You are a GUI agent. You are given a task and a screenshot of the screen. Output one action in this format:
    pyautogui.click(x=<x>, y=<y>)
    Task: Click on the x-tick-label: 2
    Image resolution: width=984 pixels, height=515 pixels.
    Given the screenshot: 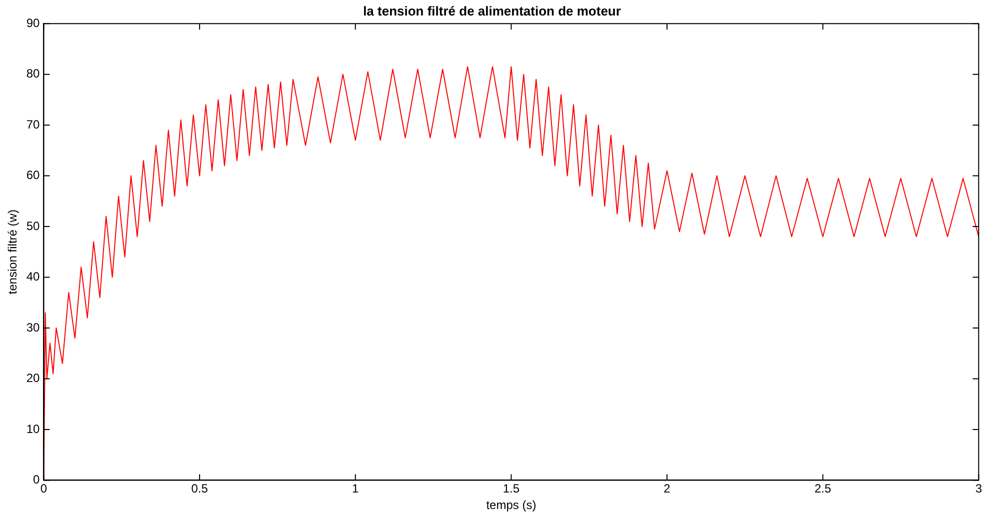 What is the action you would take?
    pyautogui.click(x=667, y=489)
    